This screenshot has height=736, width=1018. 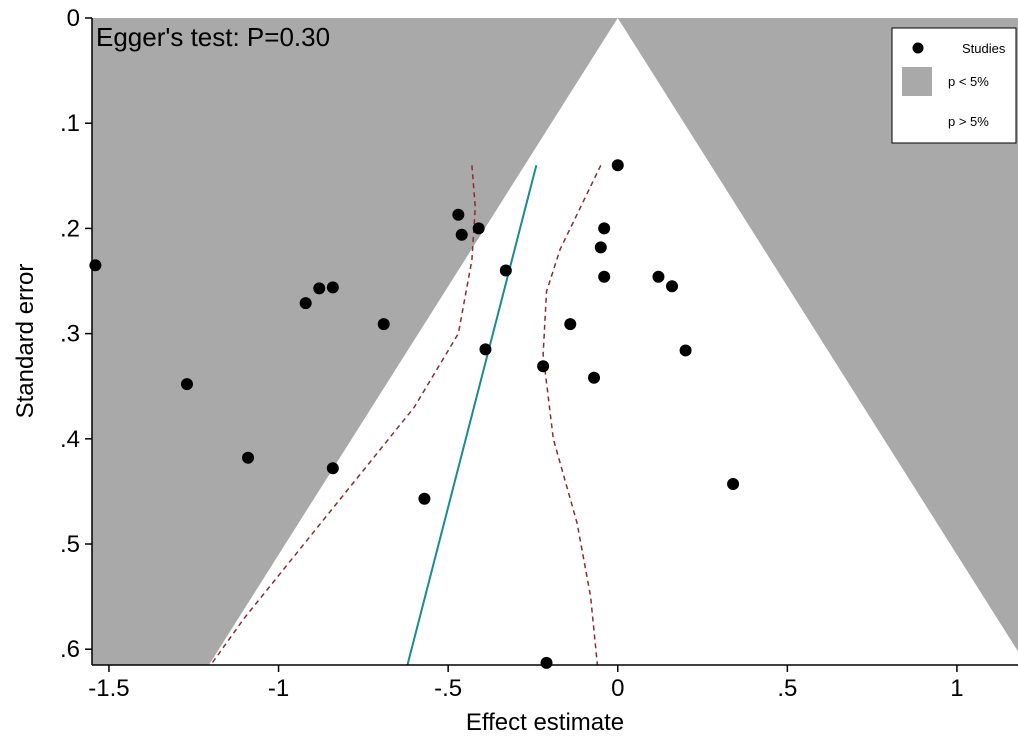 What do you see at coordinates (70, 334) in the screenshot?
I see `y-tick-label: .3` at bounding box center [70, 334].